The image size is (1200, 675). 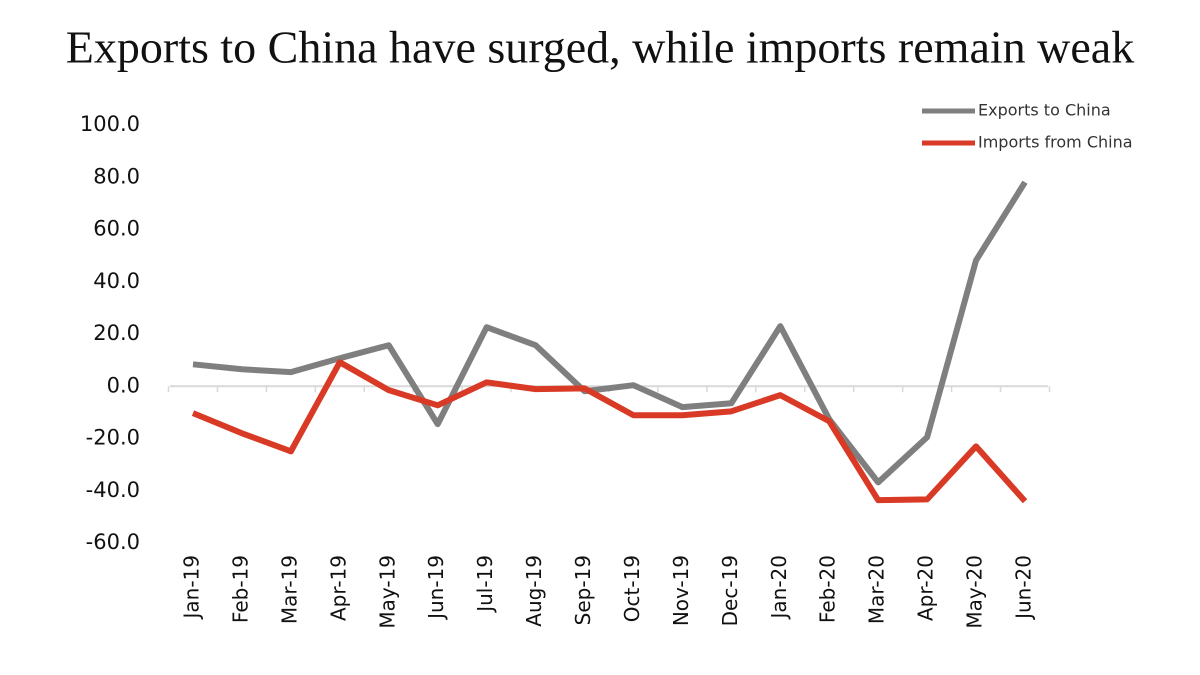 I want to click on y-tick-label: -60.0, so click(x=113, y=542).